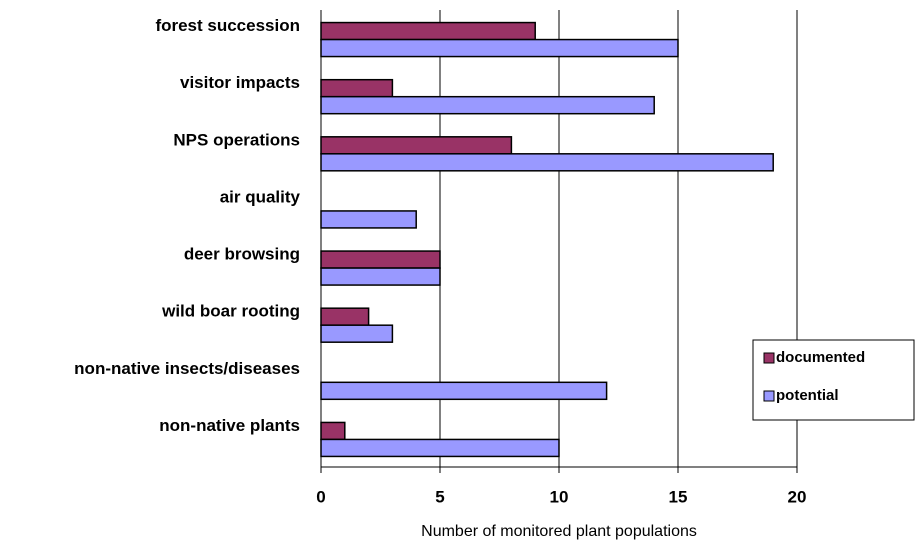 The height and width of the screenshot is (544, 917). What do you see at coordinates (320, 496) in the screenshot?
I see `x-tick-label: 0` at bounding box center [320, 496].